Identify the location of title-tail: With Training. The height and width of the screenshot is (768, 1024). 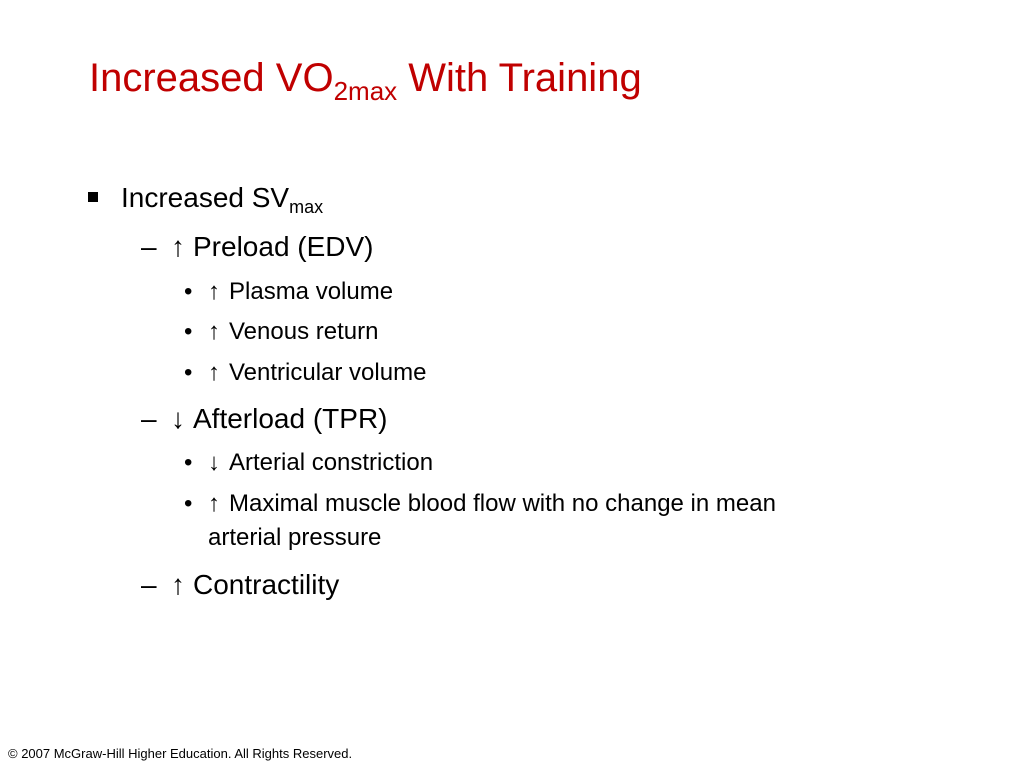
(519, 78).